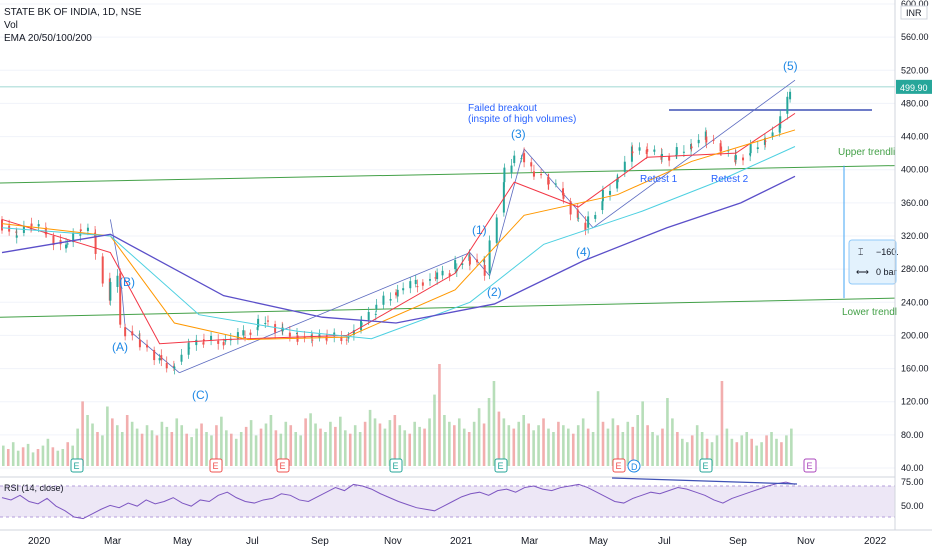  I want to click on rsi-band, so click(447, 501).